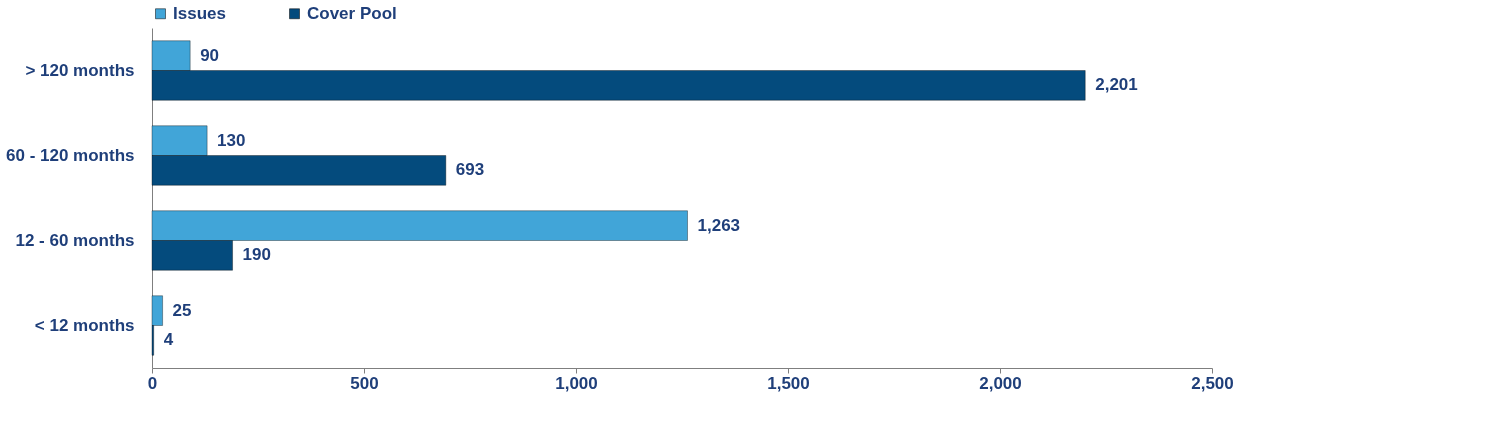  What do you see at coordinates (168, 340) in the screenshot?
I see `data-label: 4` at bounding box center [168, 340].